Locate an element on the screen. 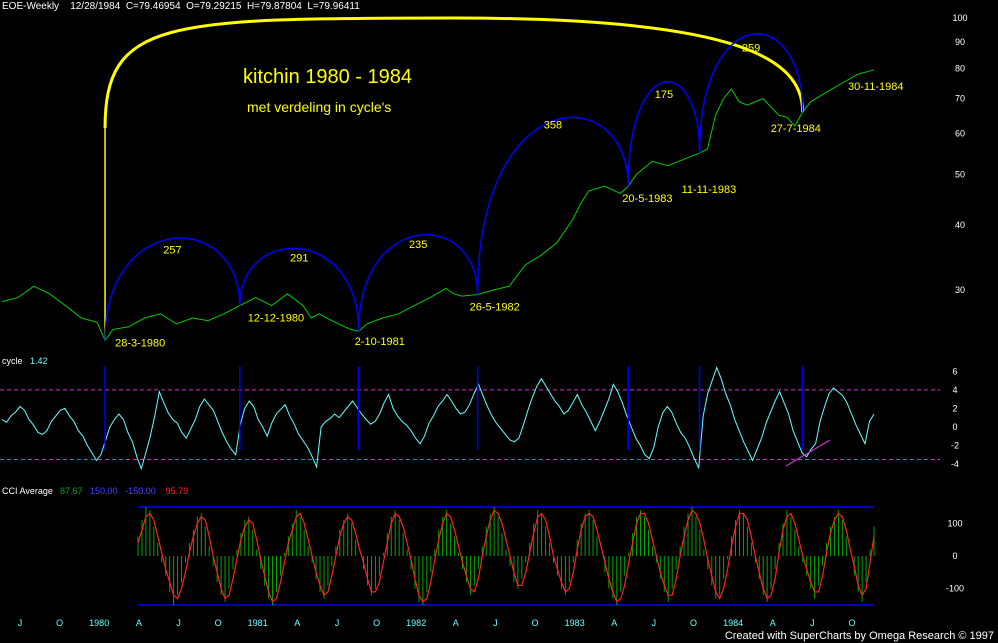  cci-y-tick: 0 is located at coordinates (954, 556).